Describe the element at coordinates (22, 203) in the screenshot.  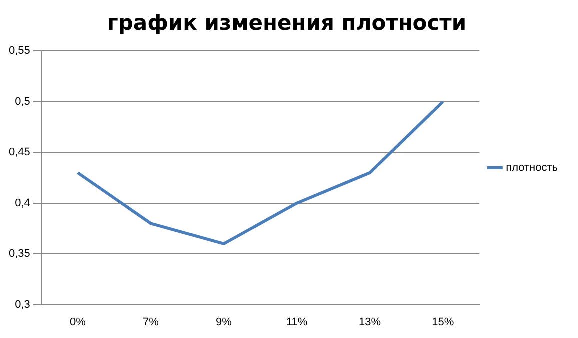
I see `y-tick-label: 0,4` at that location.